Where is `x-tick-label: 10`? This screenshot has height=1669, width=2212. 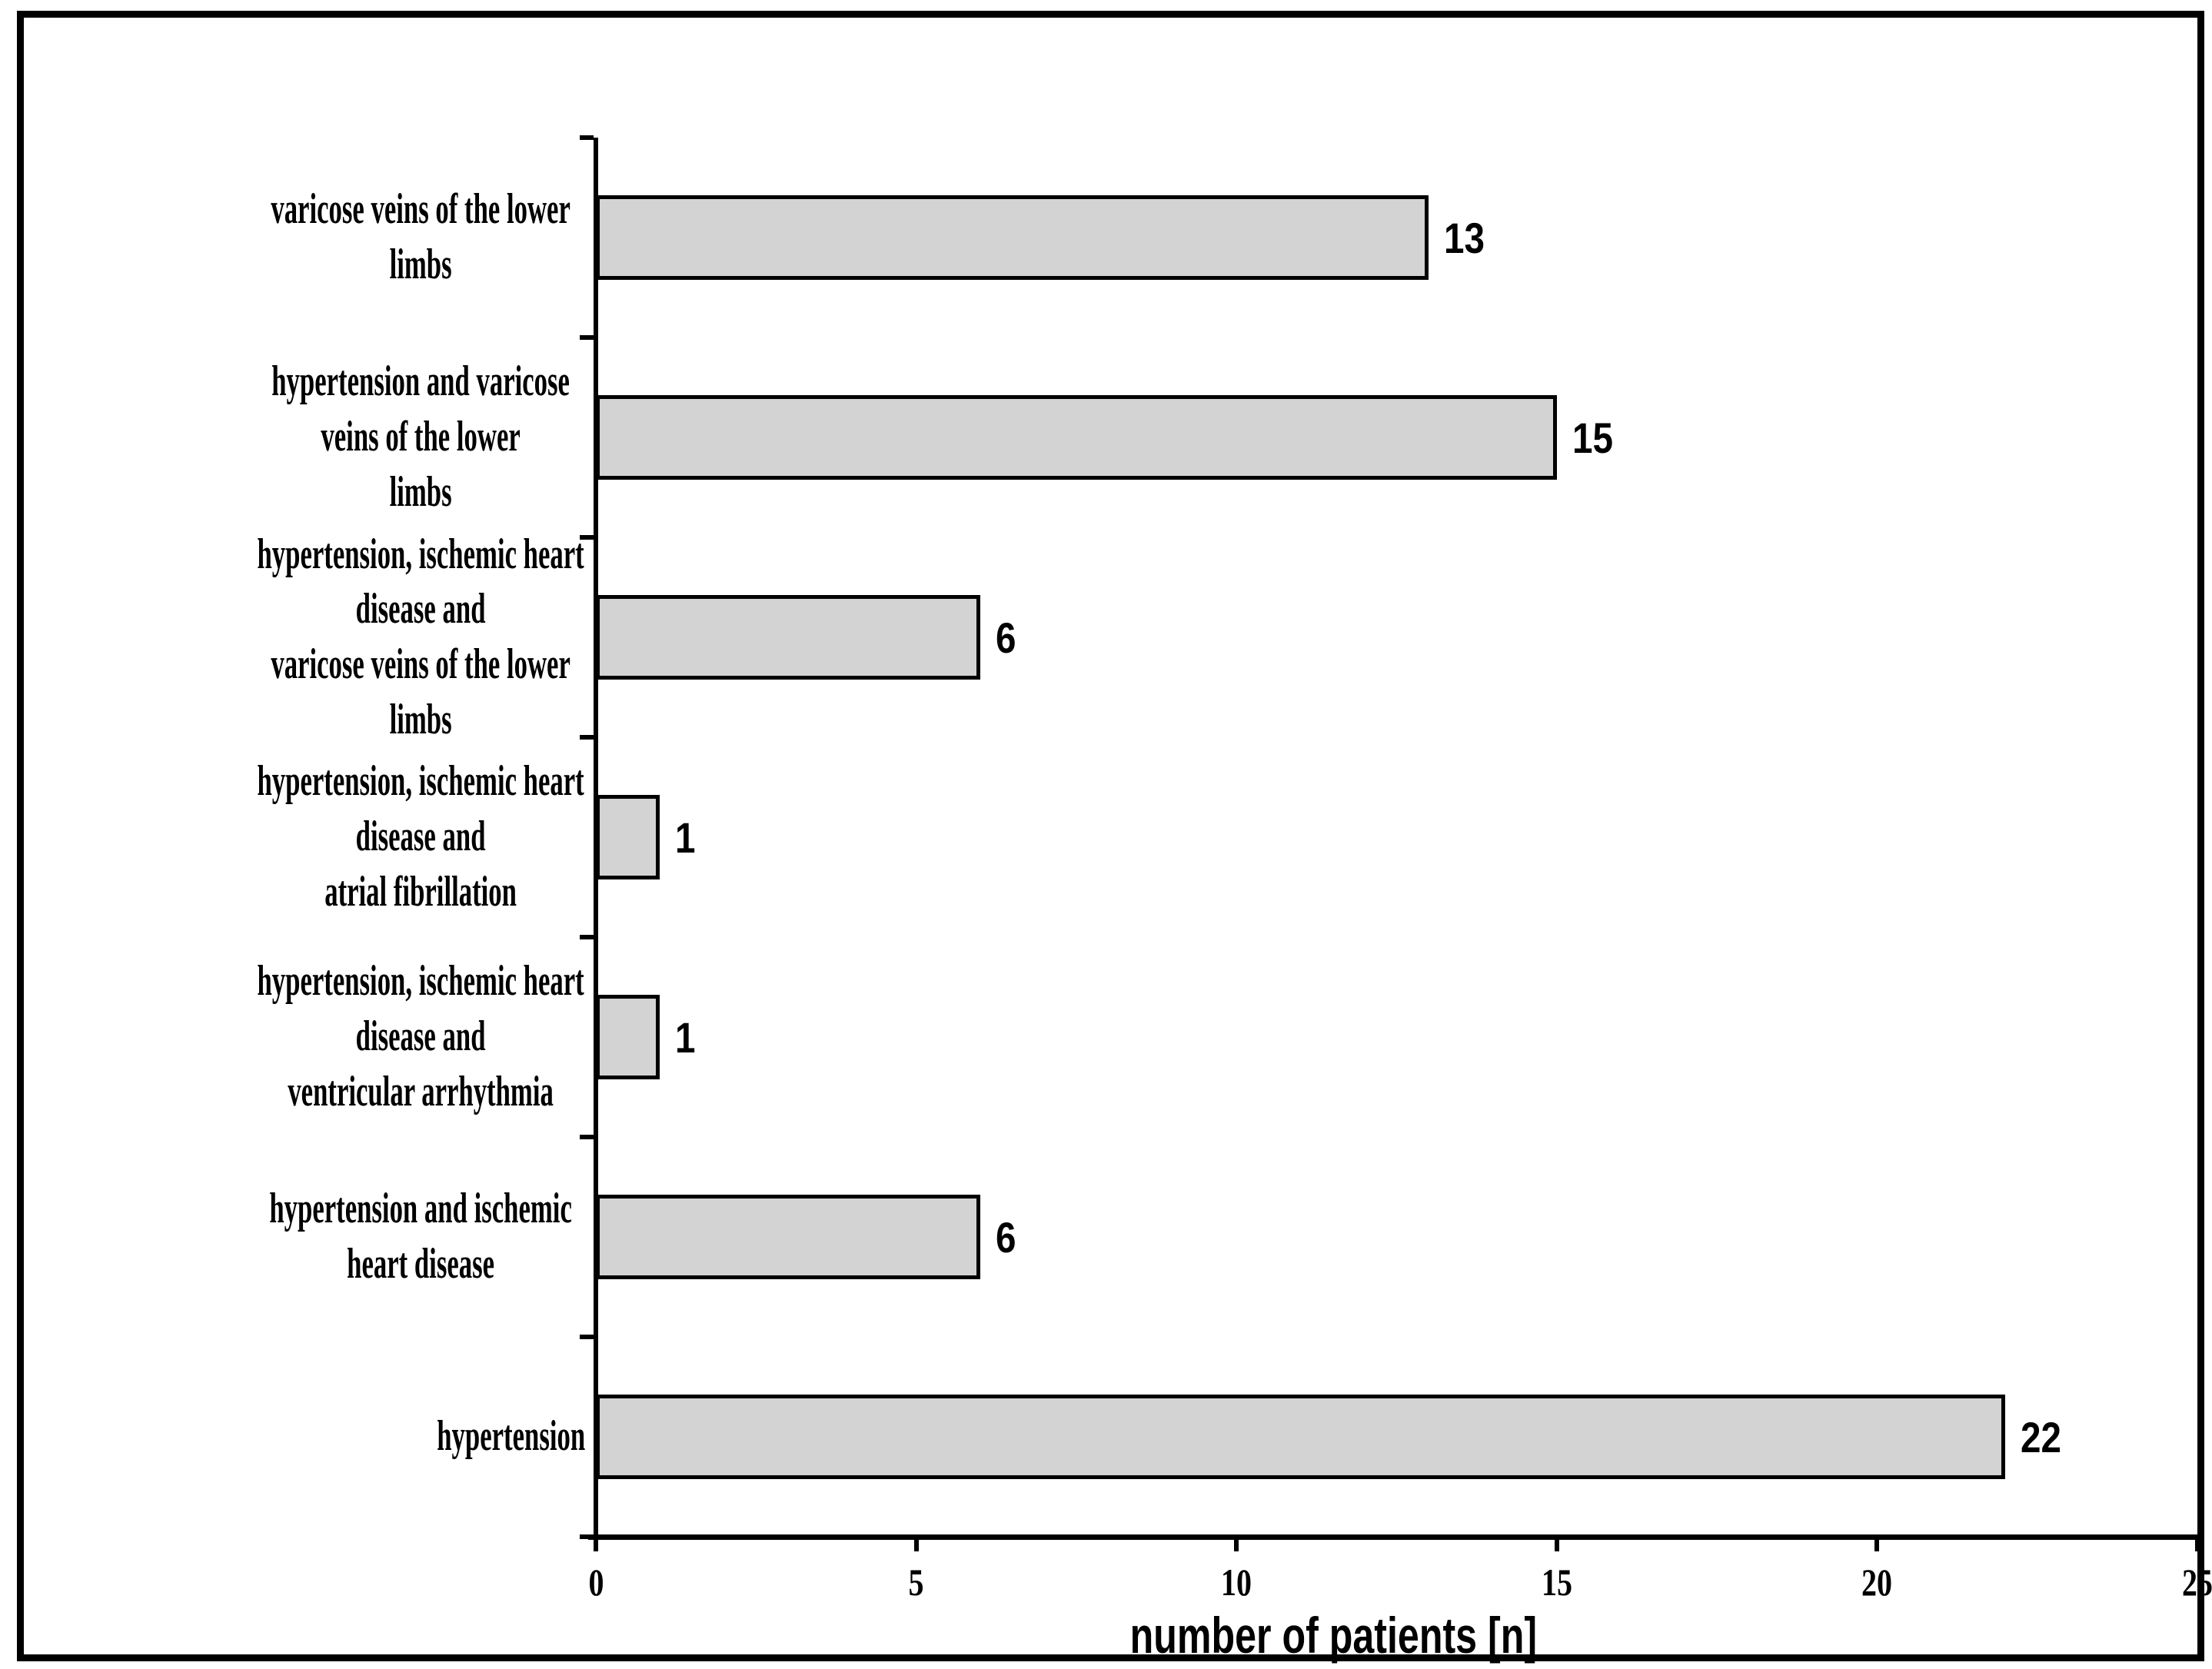
x-tick-label: 10 is located at coordinates (1236, 1582).